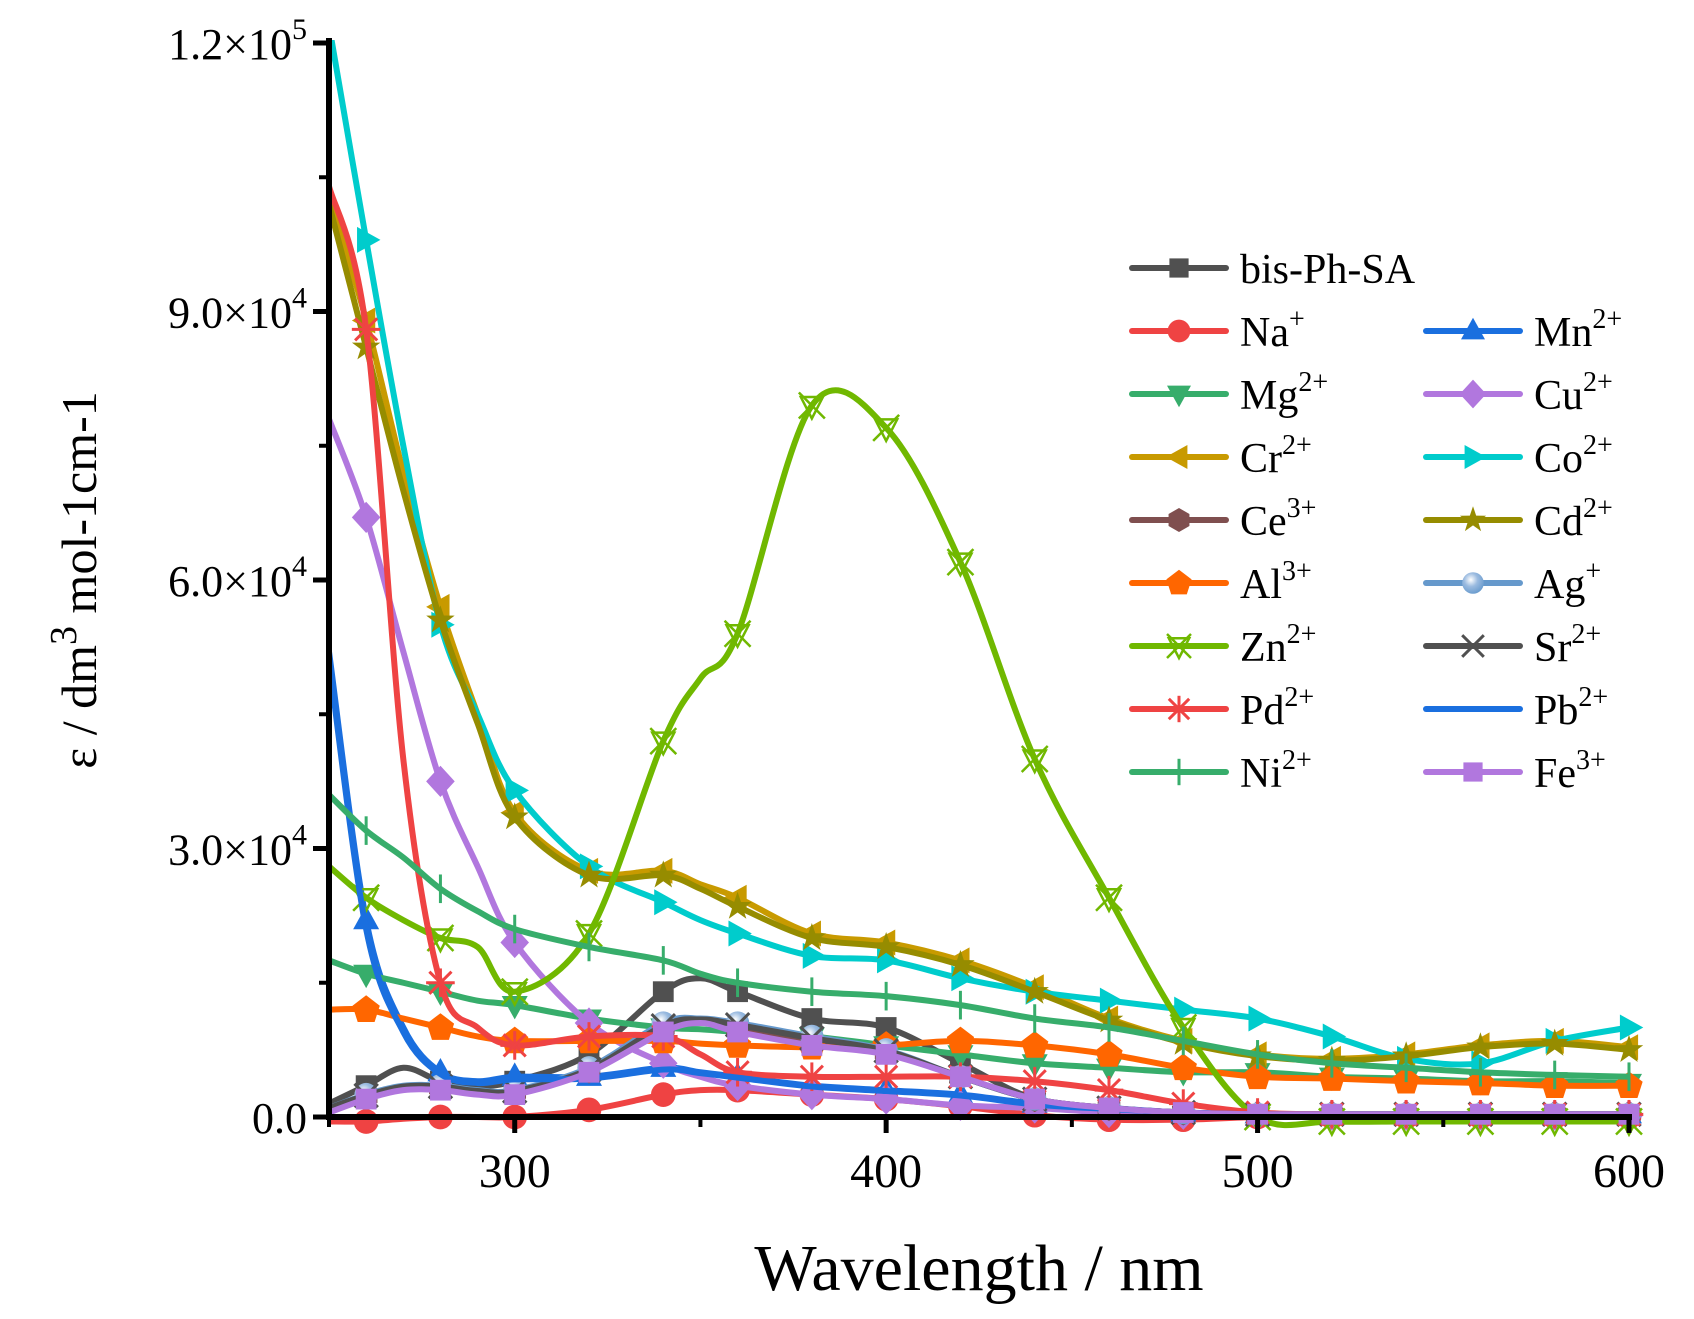  What do you see at coordinates (1179, 396) in the screenshot?
I see `triangle-down-marker` at bounding box center [1179, 396].